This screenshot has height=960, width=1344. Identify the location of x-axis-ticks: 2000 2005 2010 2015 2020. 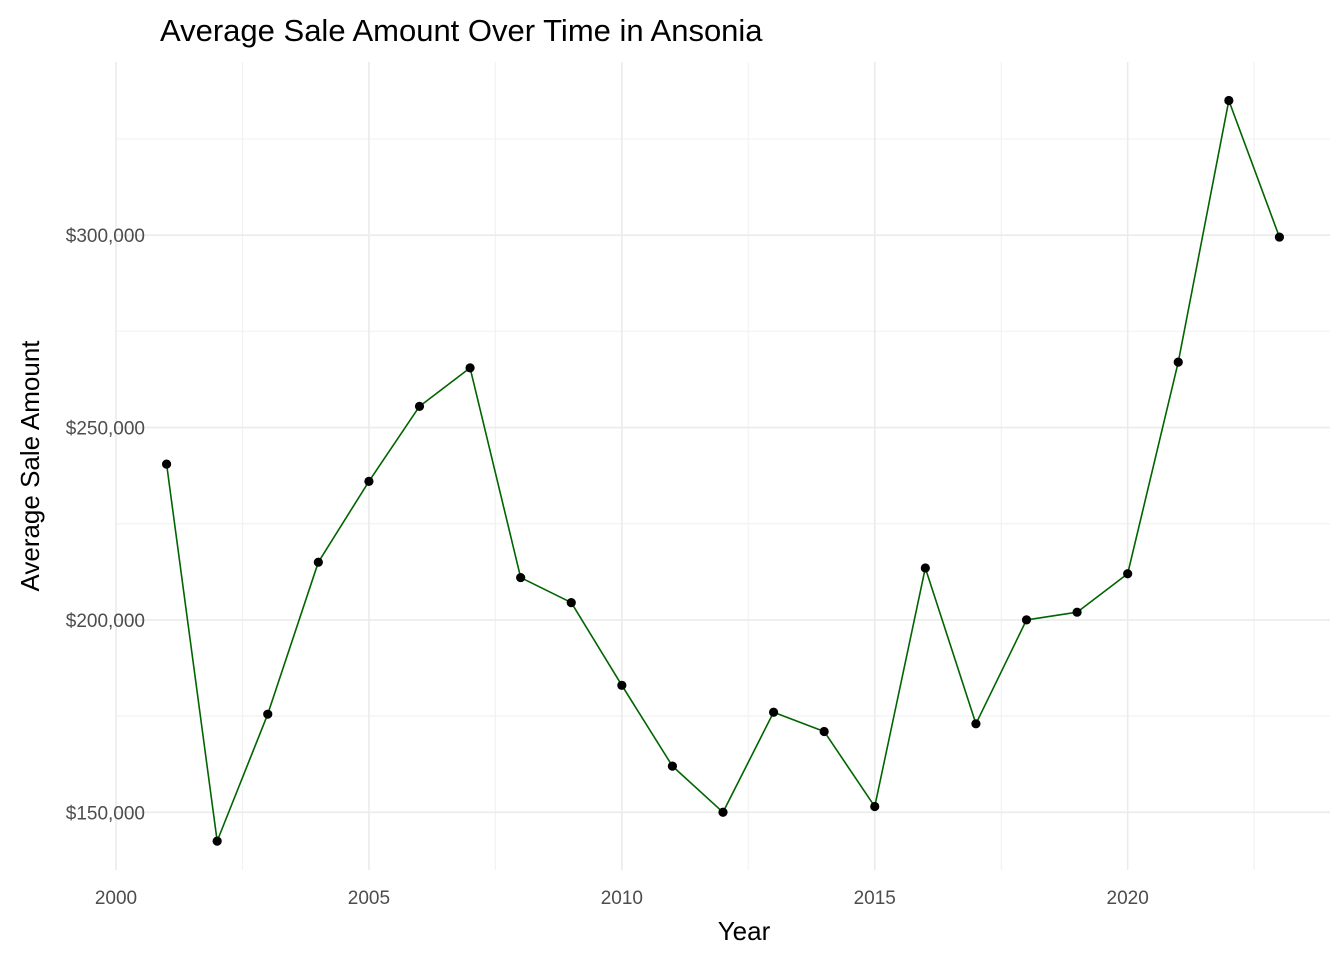
(622, 898).